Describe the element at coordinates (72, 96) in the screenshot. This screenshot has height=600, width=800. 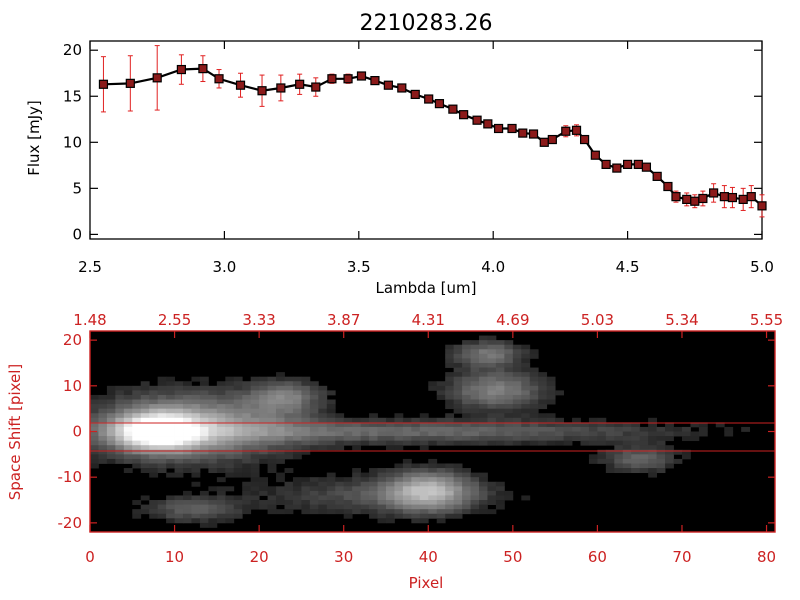
I see `flux-y-tick-label: 15` at that location.